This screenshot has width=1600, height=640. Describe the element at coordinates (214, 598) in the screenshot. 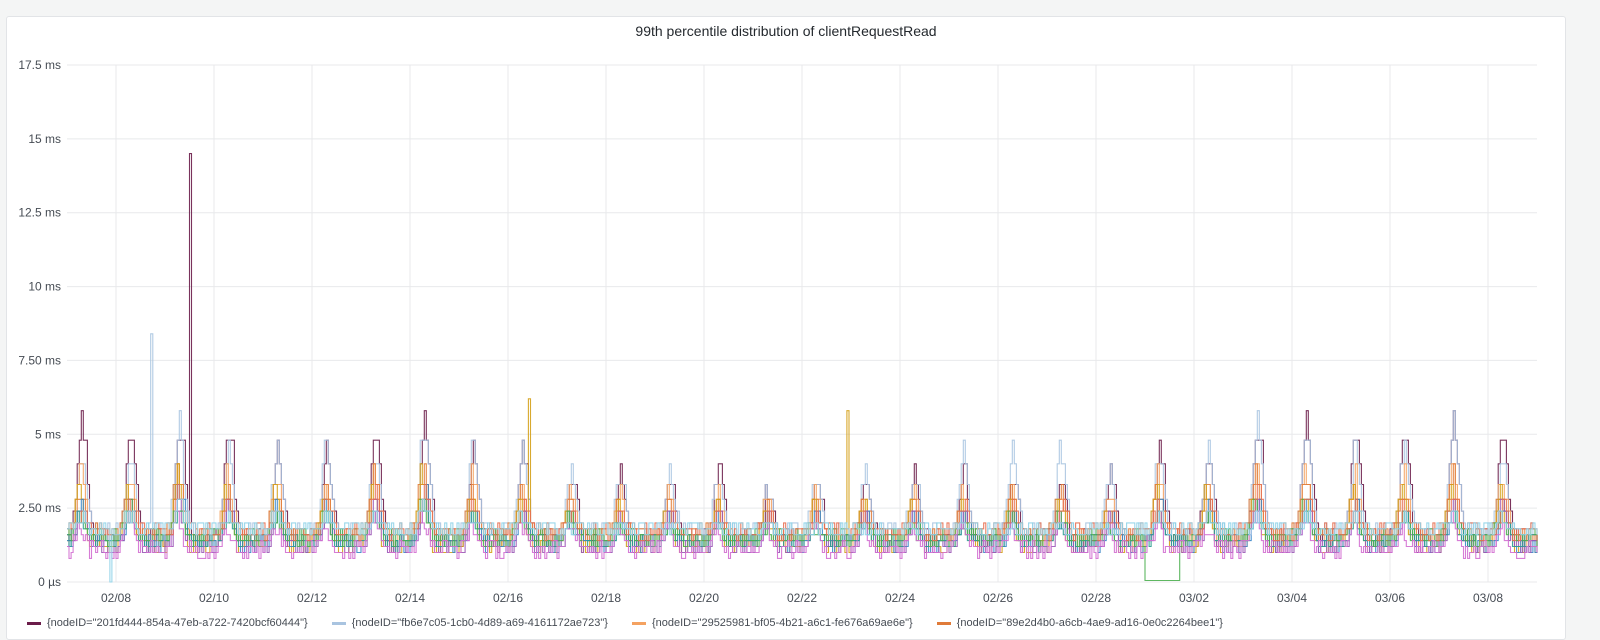

I see `x-tick-label: 02/10` at that location.